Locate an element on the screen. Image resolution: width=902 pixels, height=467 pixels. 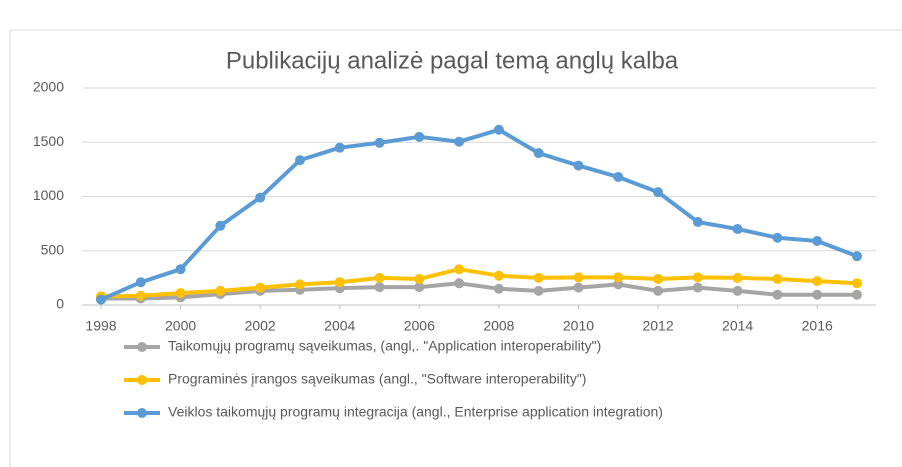
x-tick-label: 2000 is located at coordinates (180, 326).